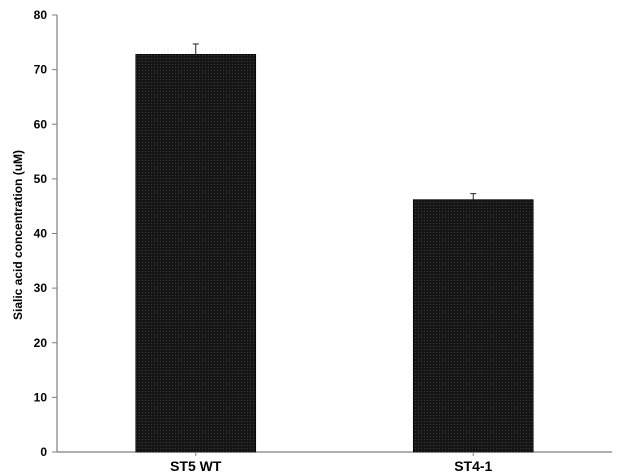 The height and width of the screenshot is (476, 620). What do you see at coordinates (196, 466) in the screenshot?
I see `x-tick-label-0: ST5 WT` at bounding box center [196, 466].